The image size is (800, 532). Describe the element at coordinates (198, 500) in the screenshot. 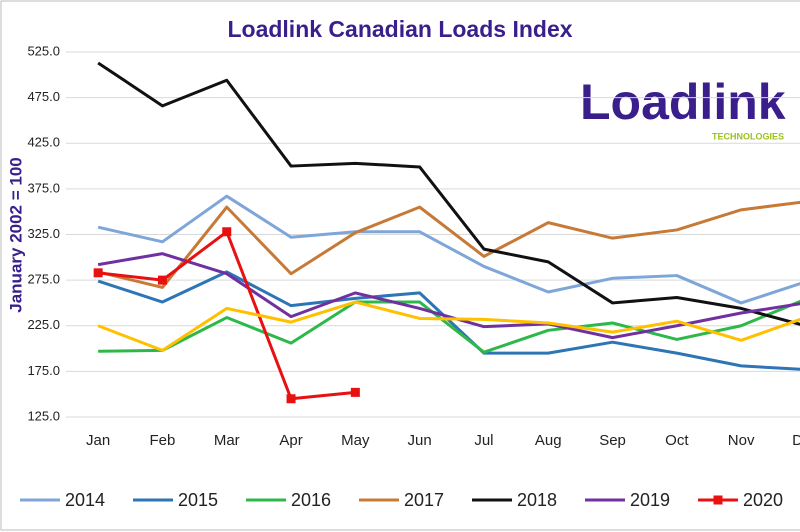

I see `legend-label: 2015` at that location.